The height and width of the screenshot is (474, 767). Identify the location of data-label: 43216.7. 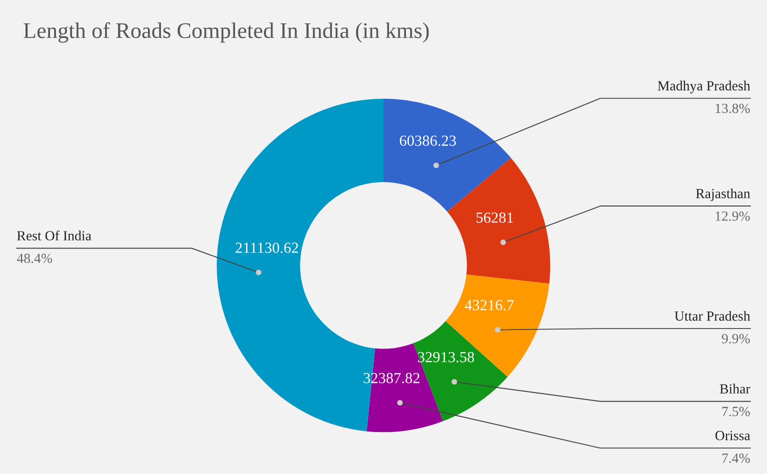
(489, 305).